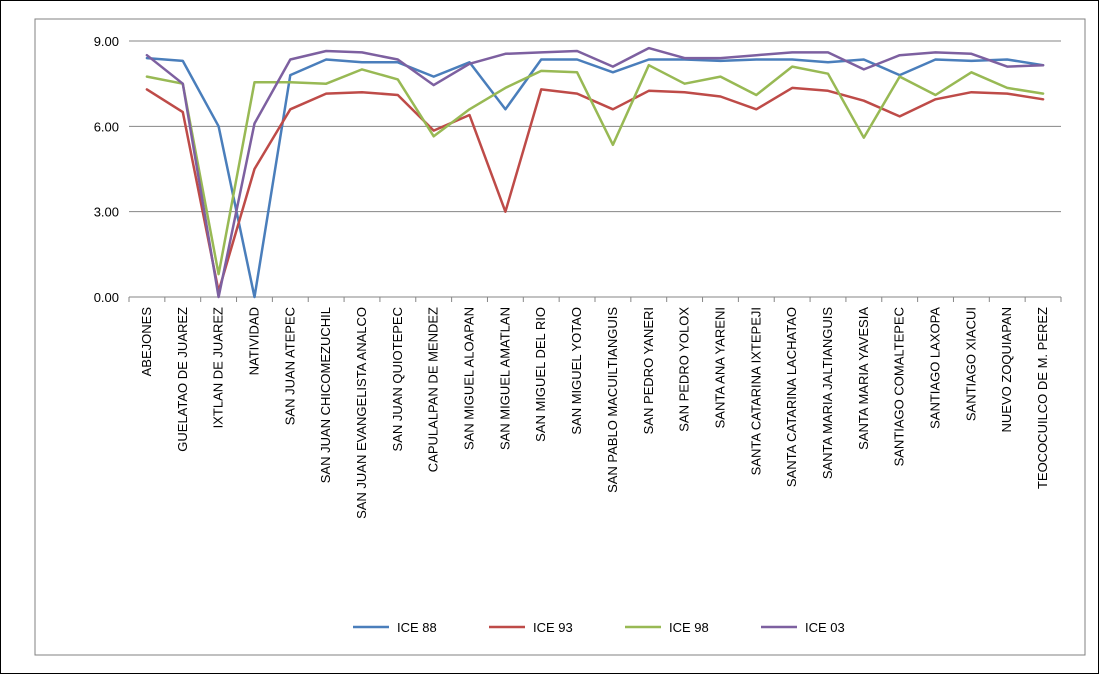  What do you see at coordinates (361, 413) in the screenshot?
I see `x-tick-label: SAN JUAN EVANGELISTA ANALCO` at bounding box center [361, 413].